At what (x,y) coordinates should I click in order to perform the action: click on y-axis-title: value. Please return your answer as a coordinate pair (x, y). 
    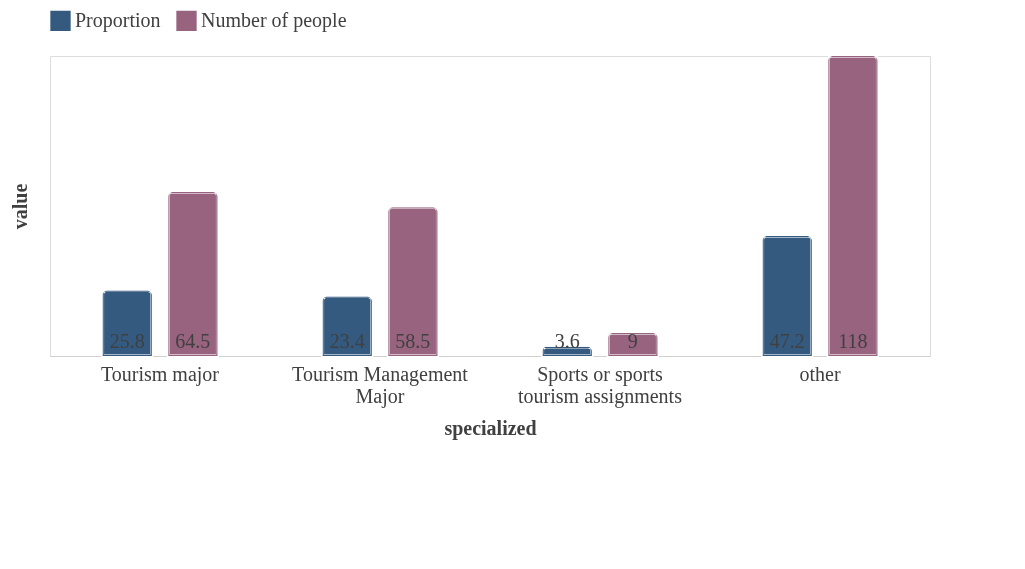
    Looking at the image, I should click on (19, 206).